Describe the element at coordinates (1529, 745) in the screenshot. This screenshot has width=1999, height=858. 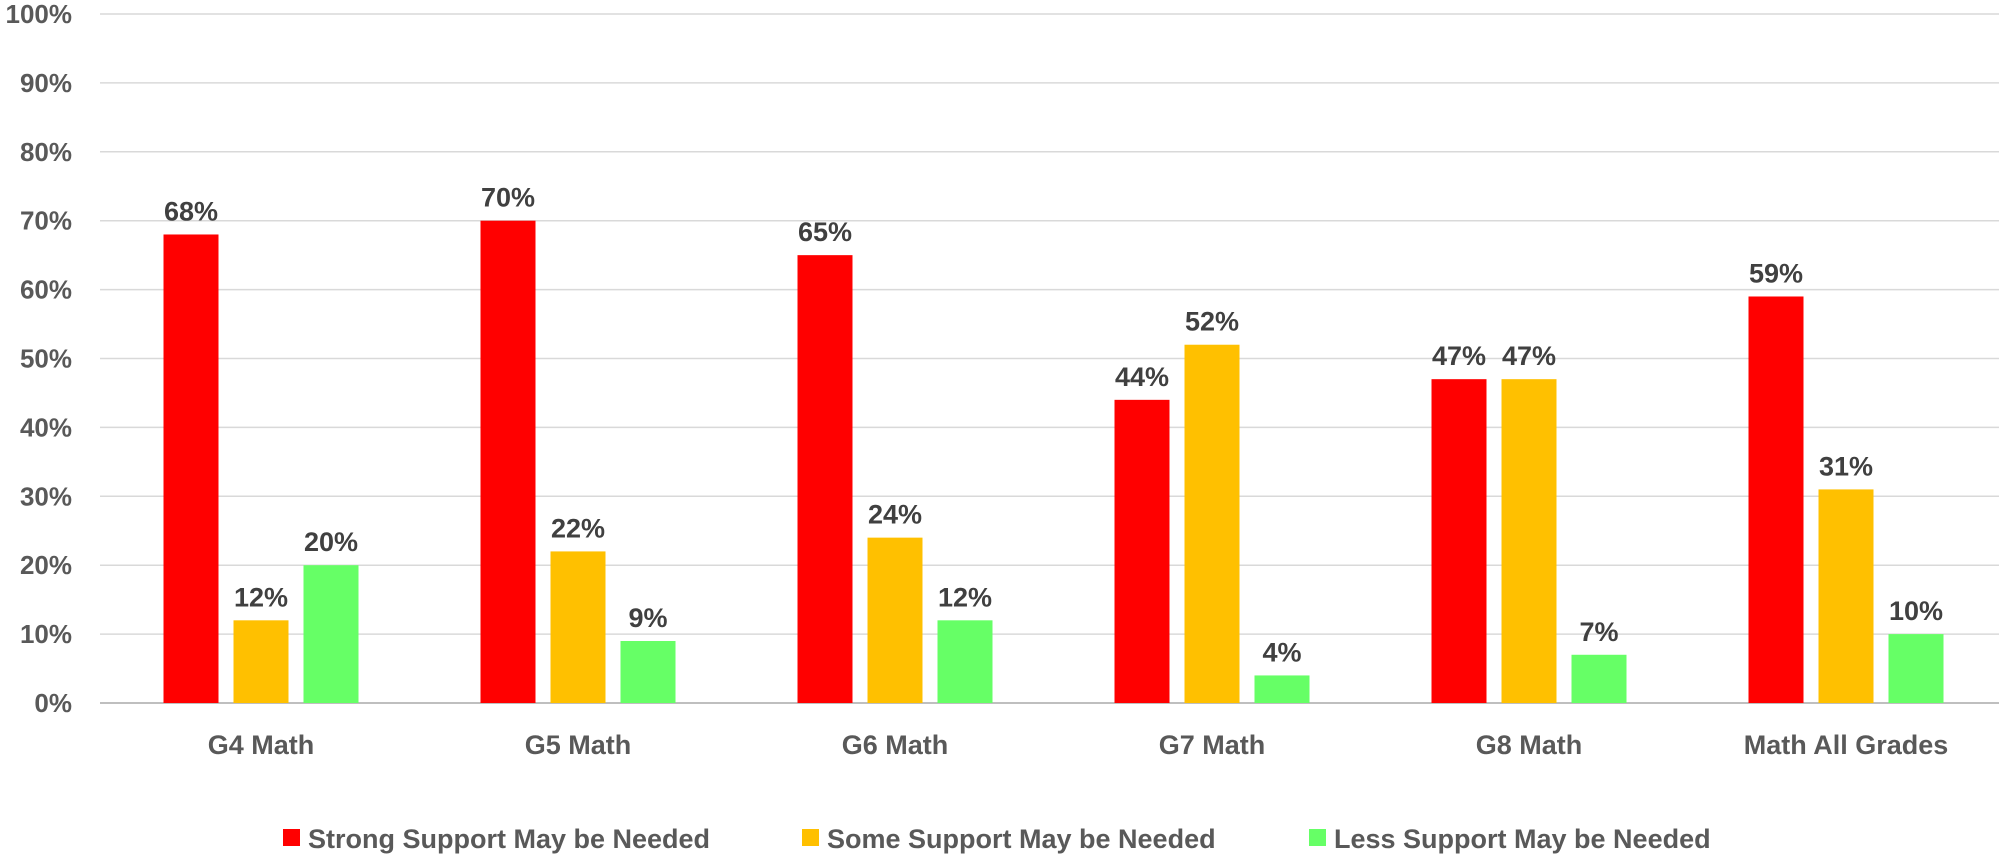
I see `x-tick-label: G8 Math` at that location.